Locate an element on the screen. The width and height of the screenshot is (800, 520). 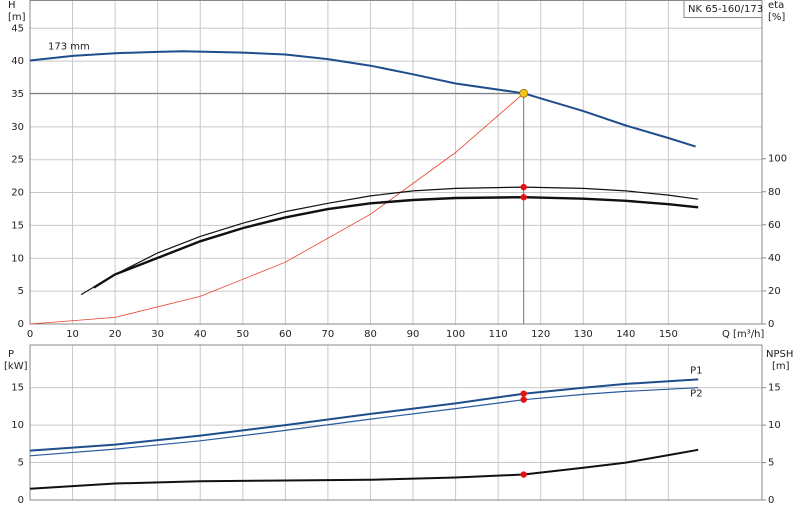
y-axis-label: P is located at coordinates (11, 354).